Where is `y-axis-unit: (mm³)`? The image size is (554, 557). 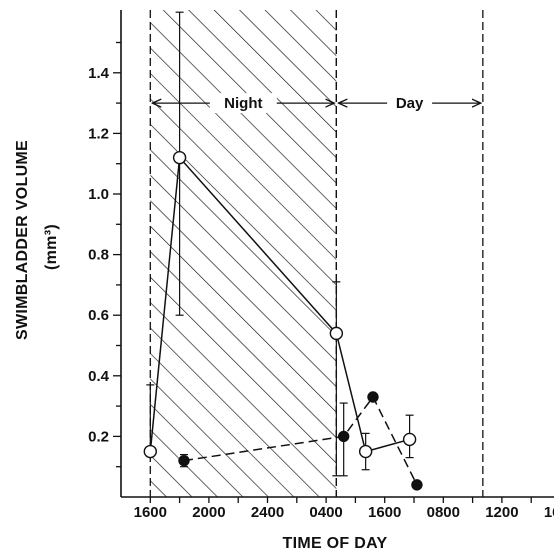 y-axis-unit: (mm³) is located at coordinates (51, 247).